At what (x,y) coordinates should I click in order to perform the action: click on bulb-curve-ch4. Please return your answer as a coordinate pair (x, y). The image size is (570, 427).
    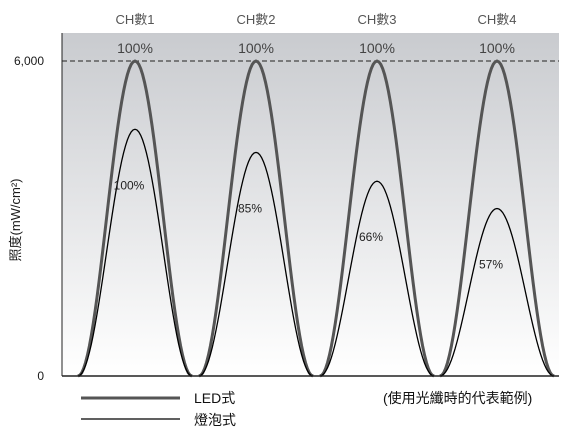
    Looking at the image, I should click on (497, 292).